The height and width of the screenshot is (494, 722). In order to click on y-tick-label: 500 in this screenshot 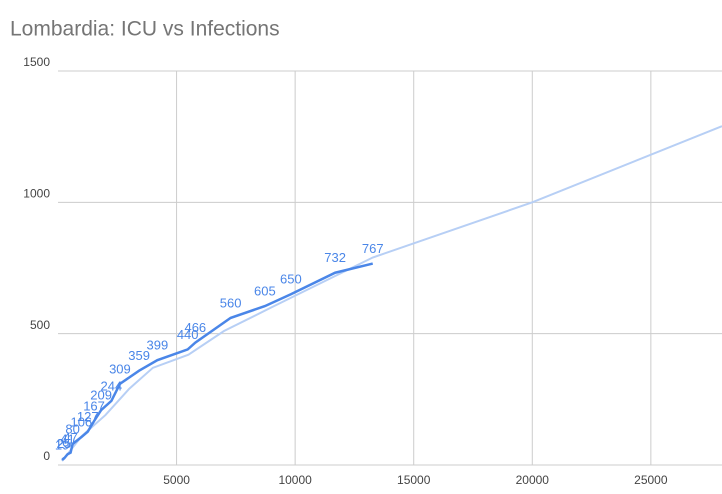, I will do `click(40, 325)`.